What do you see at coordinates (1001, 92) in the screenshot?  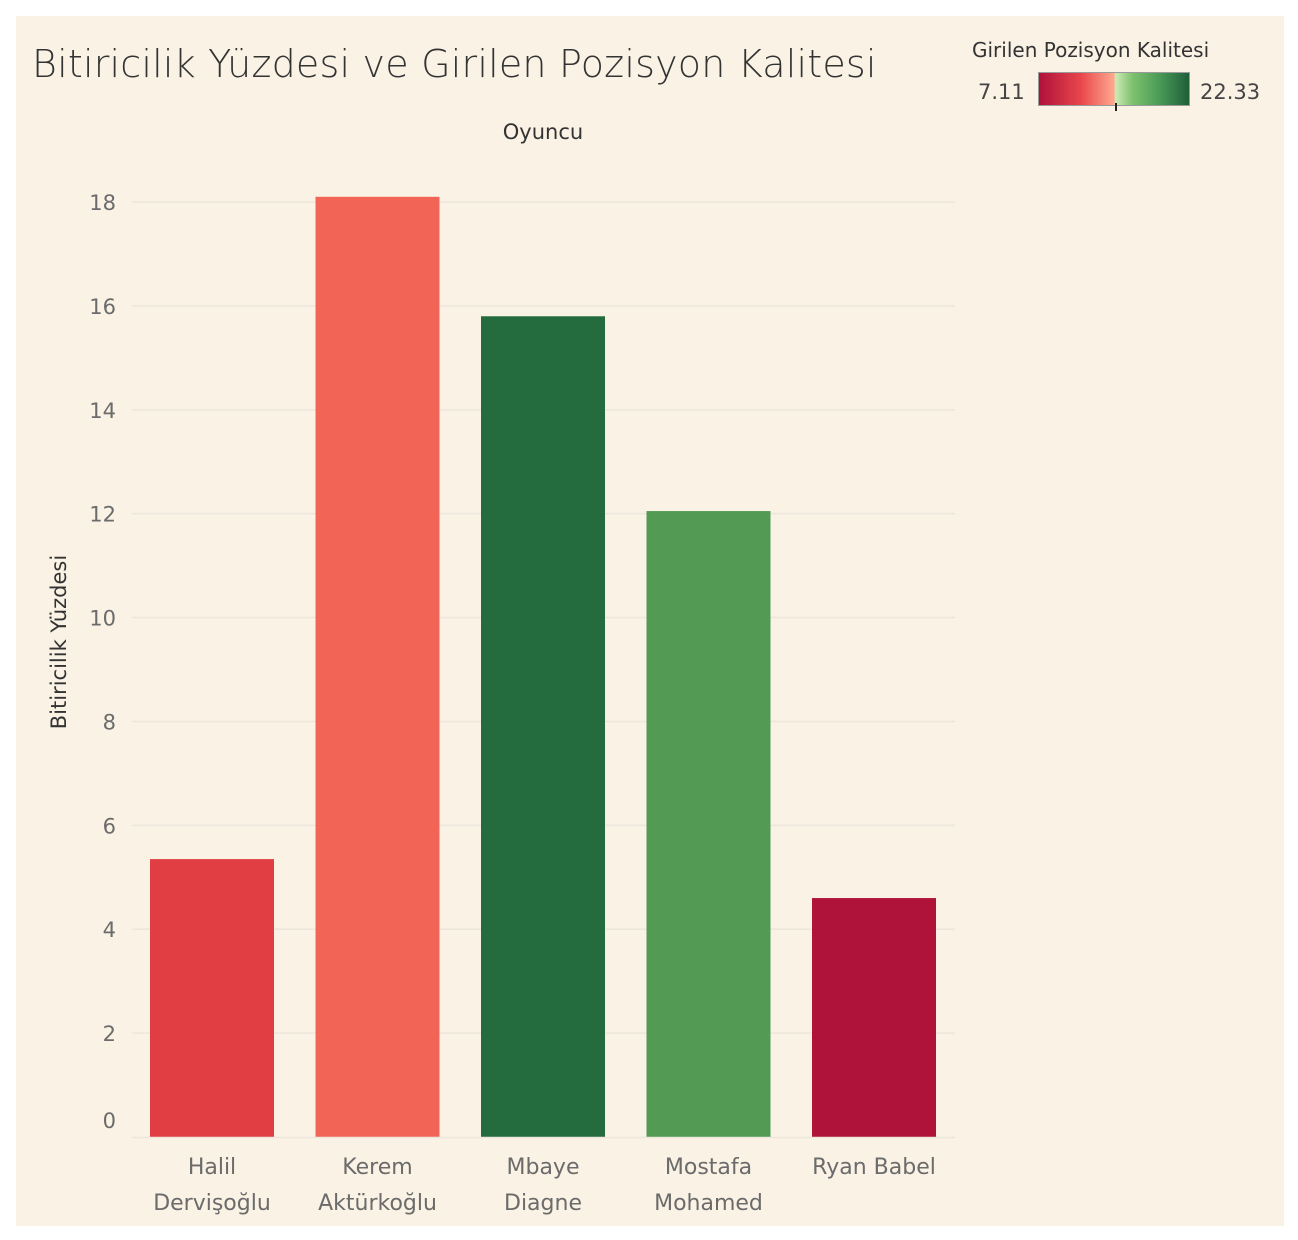 I see `legend-min-label: 7.11` at bounding box center [1001, 92].